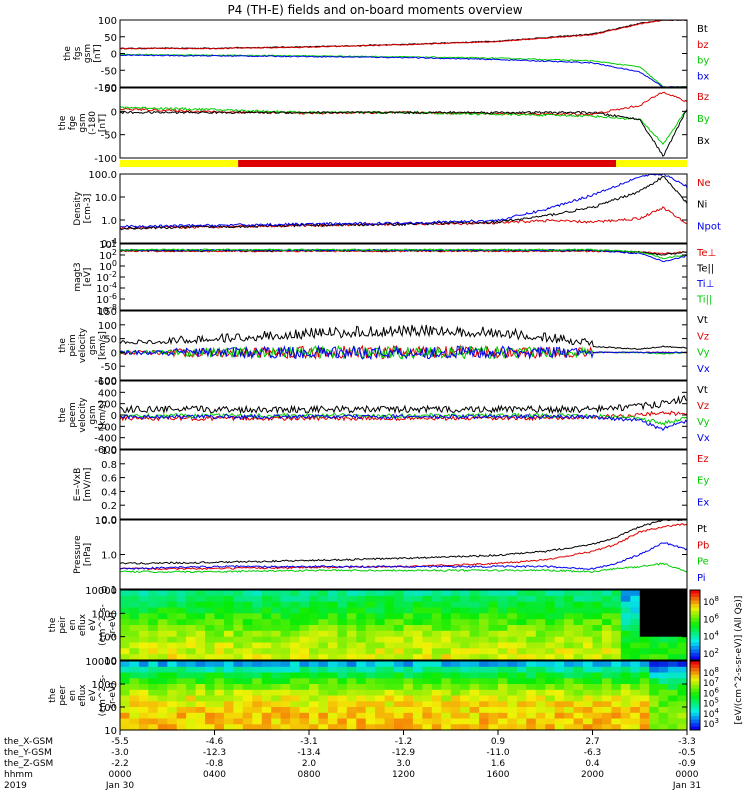 The image size is (750, 800). Describe the element at coordinates (403, 404) in the screenshot. I see `series-peem-Vt` at that location.